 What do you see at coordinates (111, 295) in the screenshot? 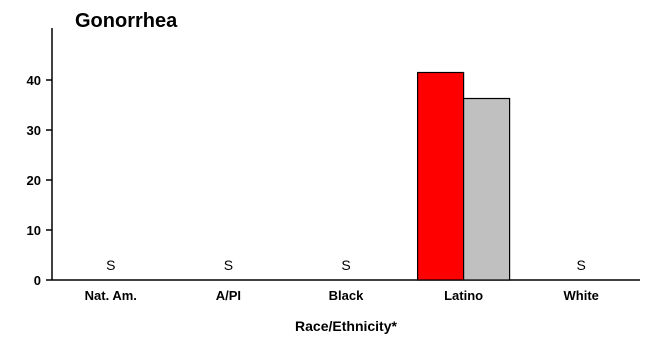
I see `x-tick-label-nat-am: Nat. Am.` at bounding box center [111, 295].